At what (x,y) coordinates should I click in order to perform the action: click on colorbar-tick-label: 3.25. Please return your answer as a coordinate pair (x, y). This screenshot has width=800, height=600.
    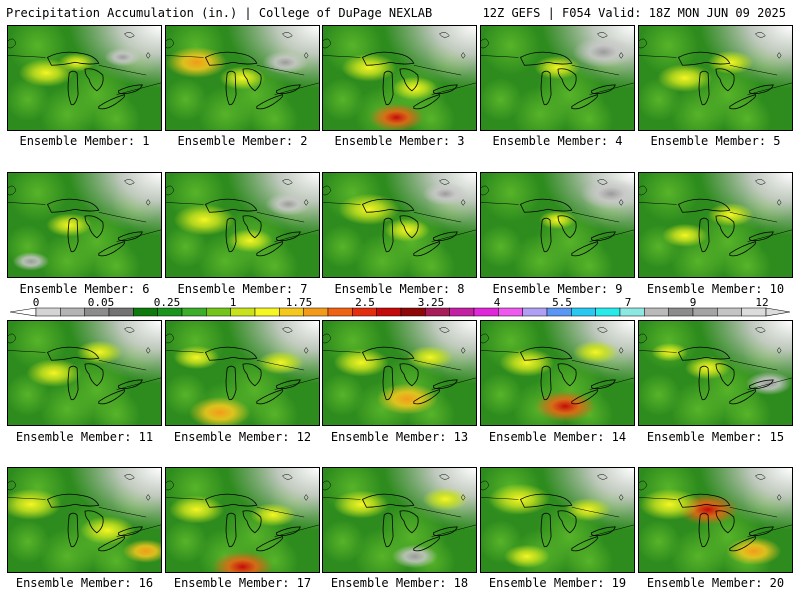
    Looking at the image, I should click on (431, 303).